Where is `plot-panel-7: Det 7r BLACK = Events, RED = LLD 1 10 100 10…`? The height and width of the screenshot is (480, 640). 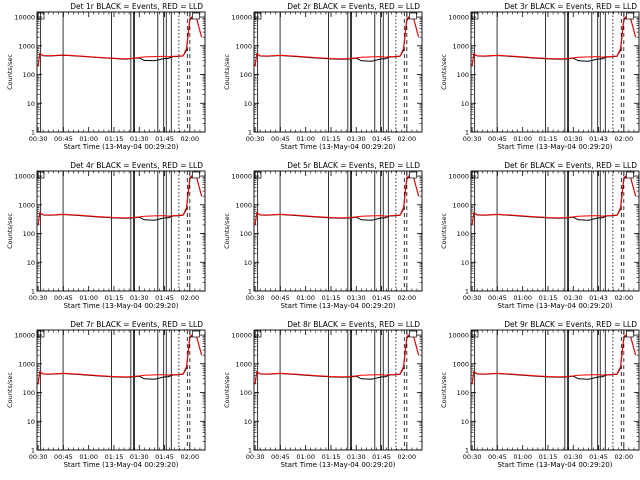 plot-panel-7: Det 7r BLACK = Events, RED = LLD 1 10 100 10… is located at coordinates (106, 394).